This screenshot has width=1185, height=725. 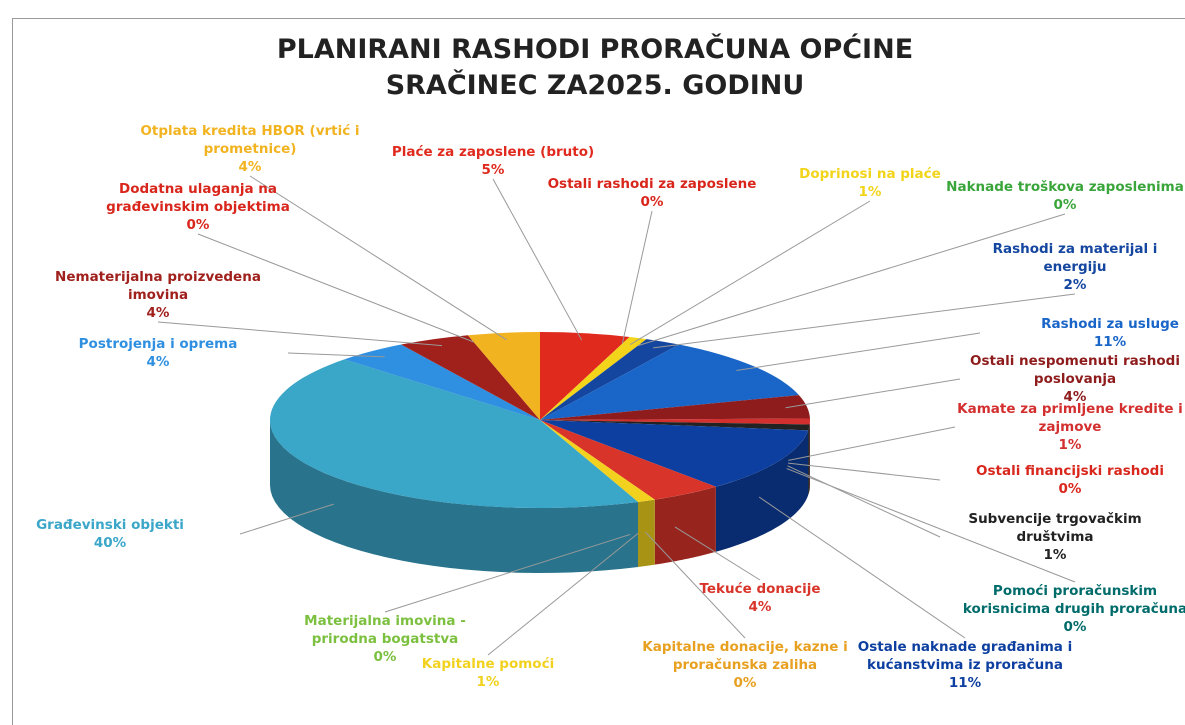 What do you see at coordinates (1075, 258) in the screenshot?
I see `category-label: Rashodi za materijal i energiju` at bounding box center [1075, 258].